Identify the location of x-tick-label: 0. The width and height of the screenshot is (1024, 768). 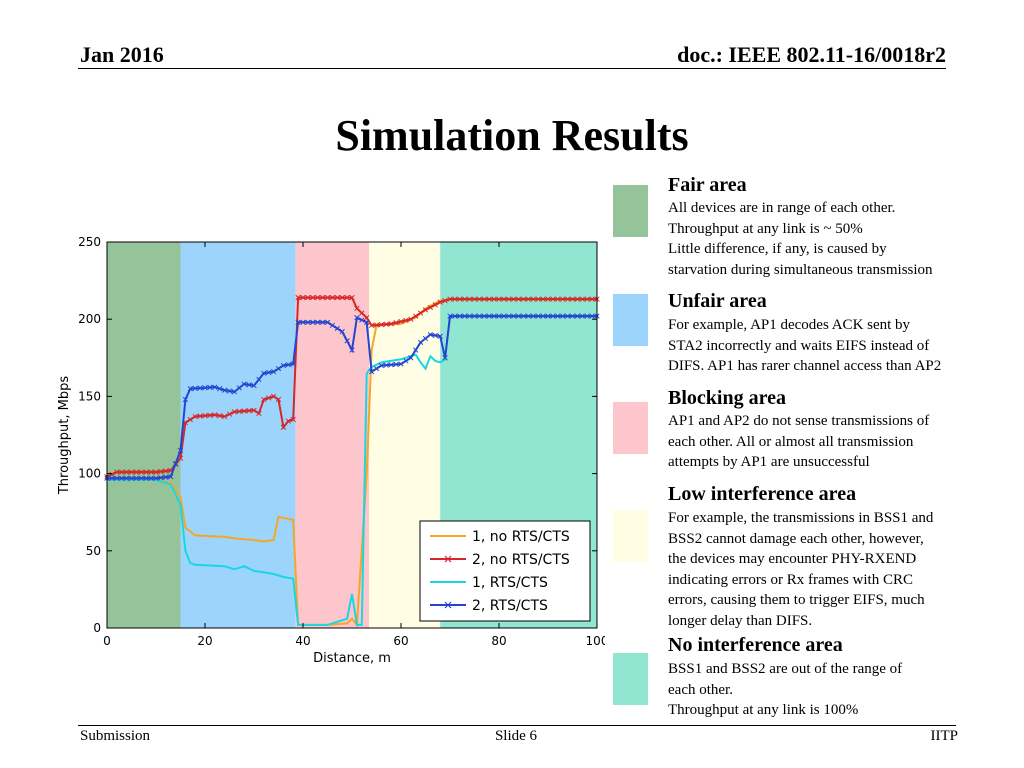
(107, 641).